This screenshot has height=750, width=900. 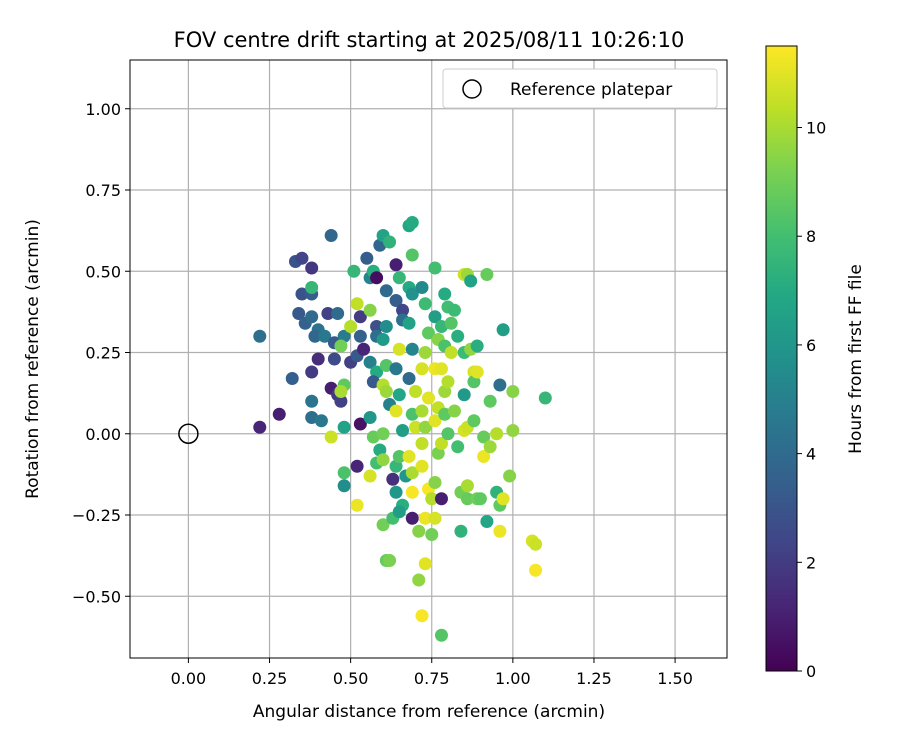 What do you see at coordinates (811, 345) in the screenshot?
I see `colorbar-tick-label: 6` at bounding box center [811, 345].